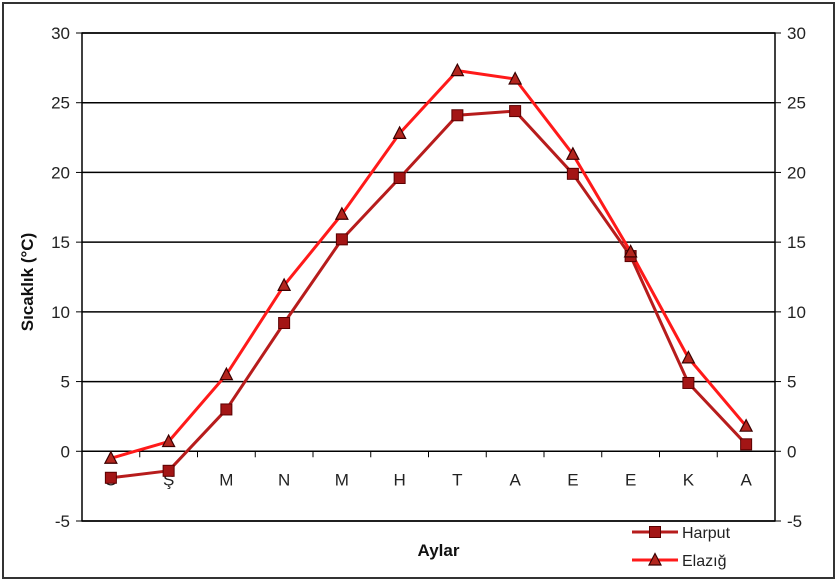  What do you see at coordinates (794, 521) in the screenshot?
I see `y-tick-label-right: -5` at bounding box center [794, 521].